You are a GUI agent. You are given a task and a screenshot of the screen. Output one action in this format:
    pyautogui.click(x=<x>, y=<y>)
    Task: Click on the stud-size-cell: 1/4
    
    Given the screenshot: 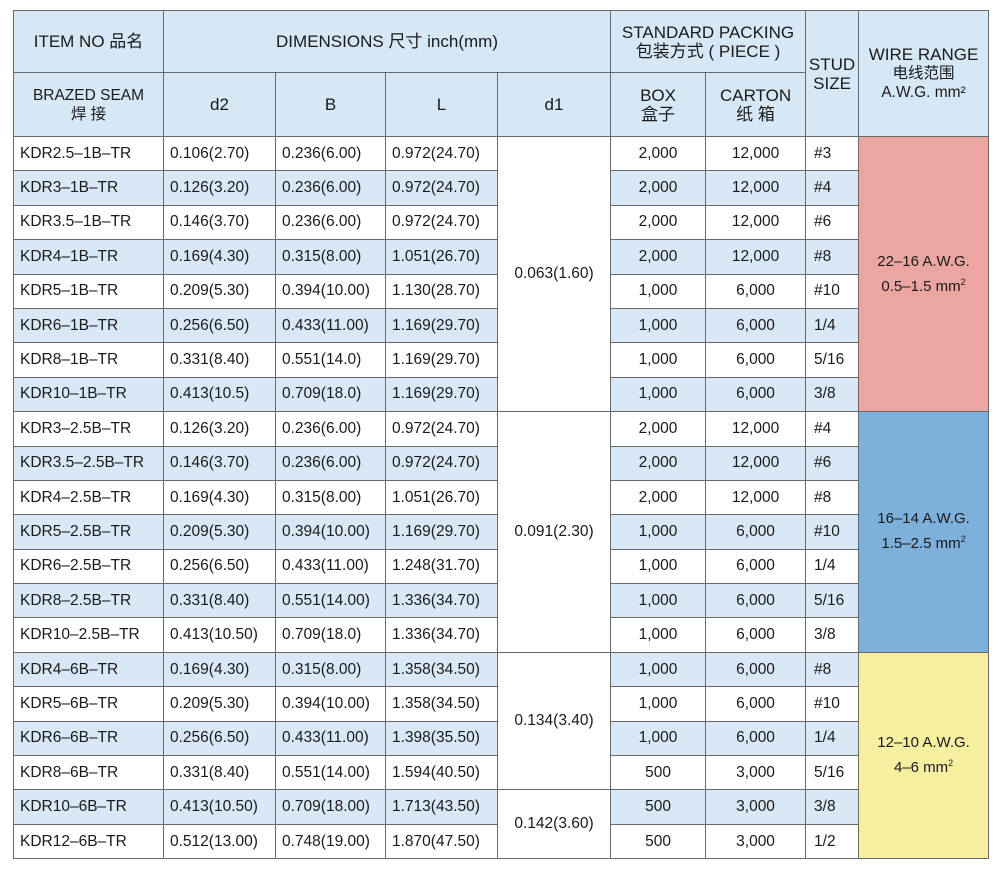 What is the action you would take?
    pyautogui.click(x=832, y=566)
    